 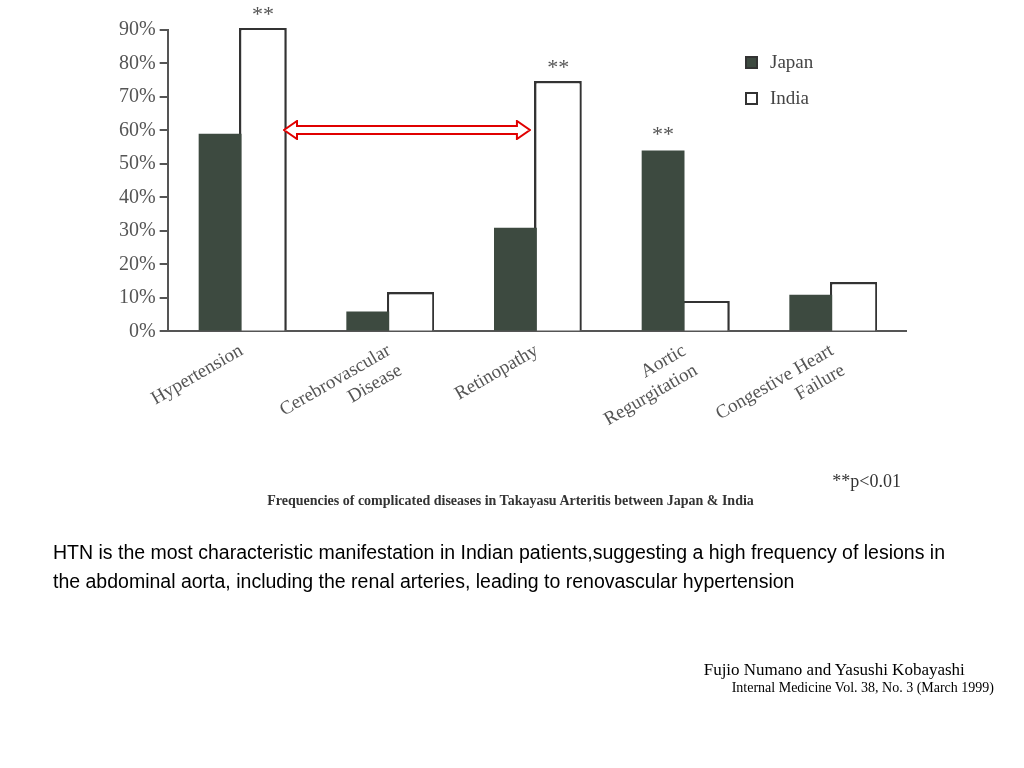 What do you see at coordinates (834, 670) in the screenshot?
I see `text: Fujio Numano and Yasushi Kobayashi` at bounding box center [834, 670].